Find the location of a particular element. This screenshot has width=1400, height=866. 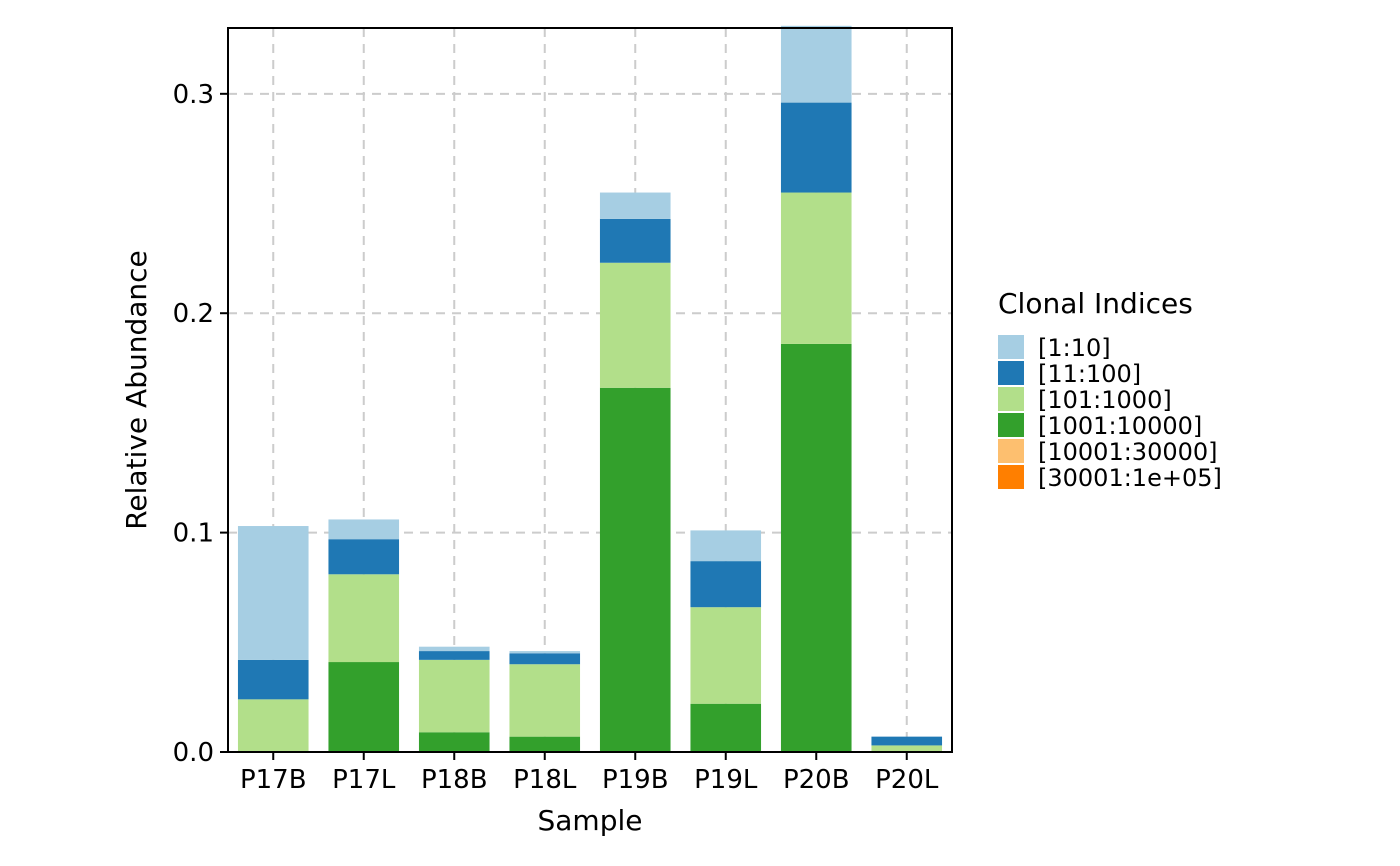

x-tick-label-5: P19L is located at coordinates (726, 780).